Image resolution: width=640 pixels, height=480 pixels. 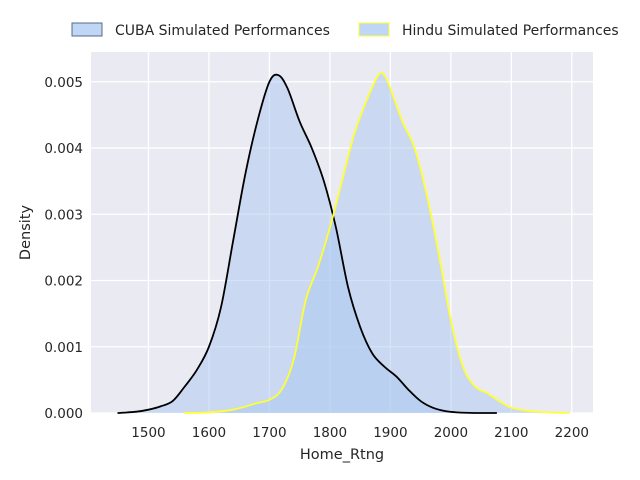 I want to click on y-tick-label: 0.000, so click(x=63, y=414).